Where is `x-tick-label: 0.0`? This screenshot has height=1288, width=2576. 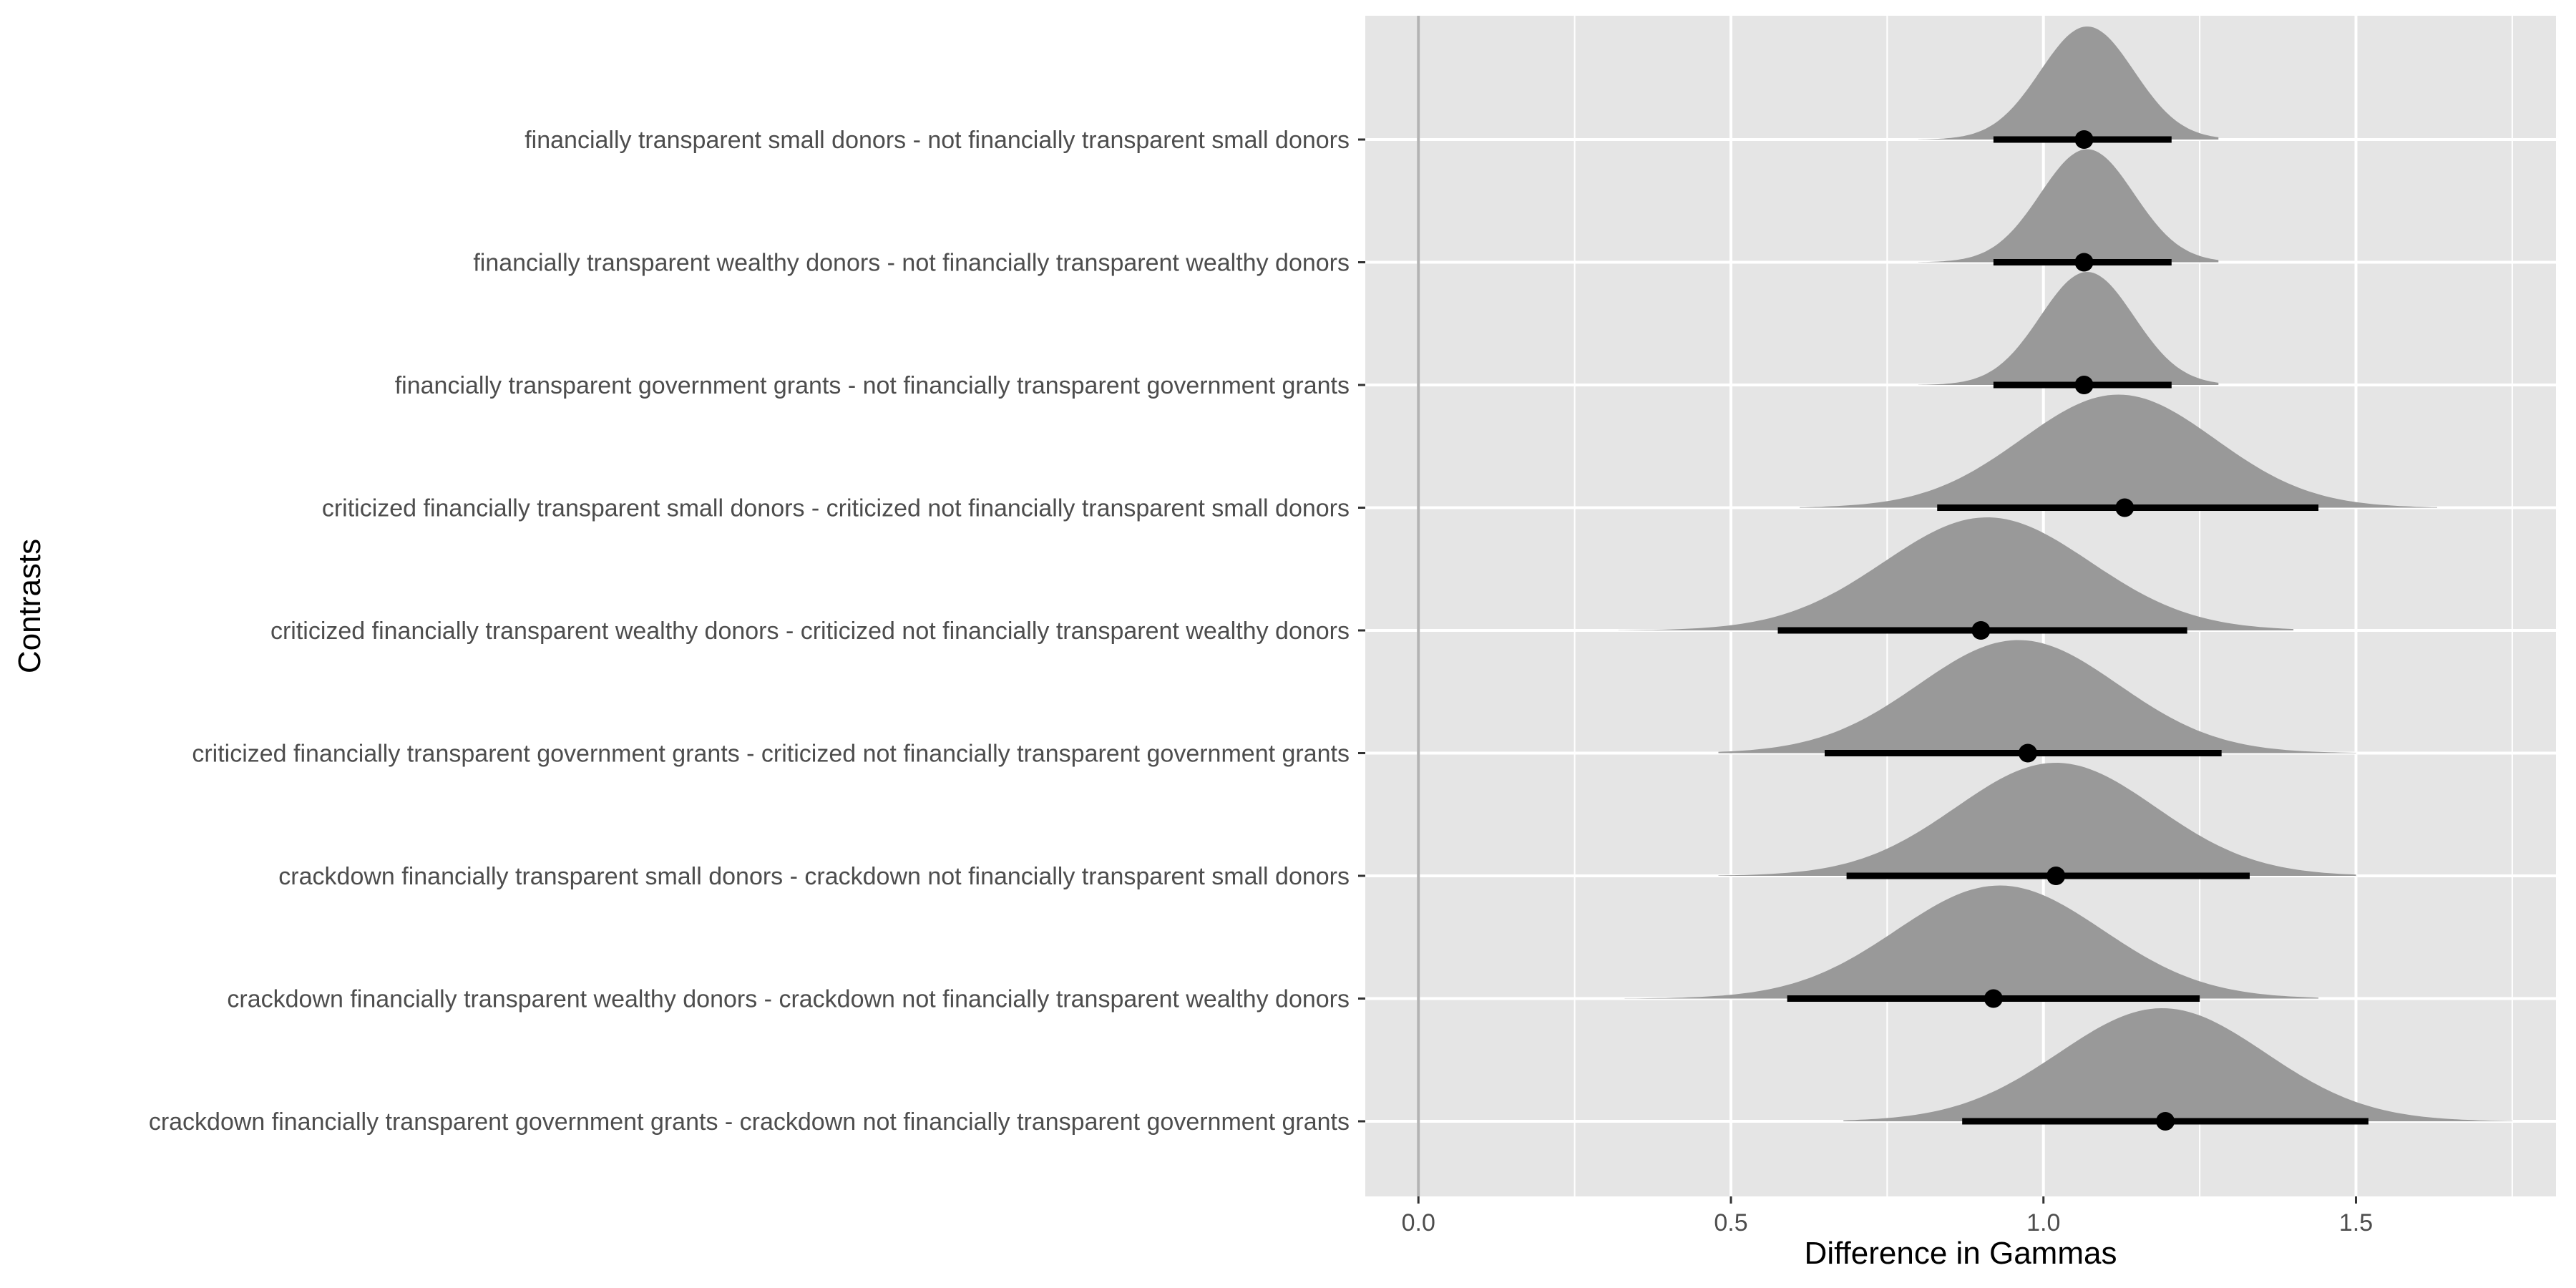 x-tick-label: 0.0 is located at coordinates (1418, 1222).